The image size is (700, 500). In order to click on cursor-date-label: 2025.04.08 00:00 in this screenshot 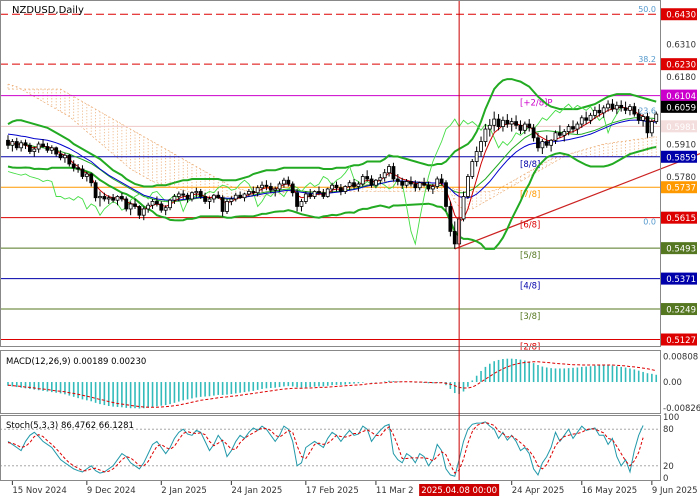, I will do `click(459, 491)`.